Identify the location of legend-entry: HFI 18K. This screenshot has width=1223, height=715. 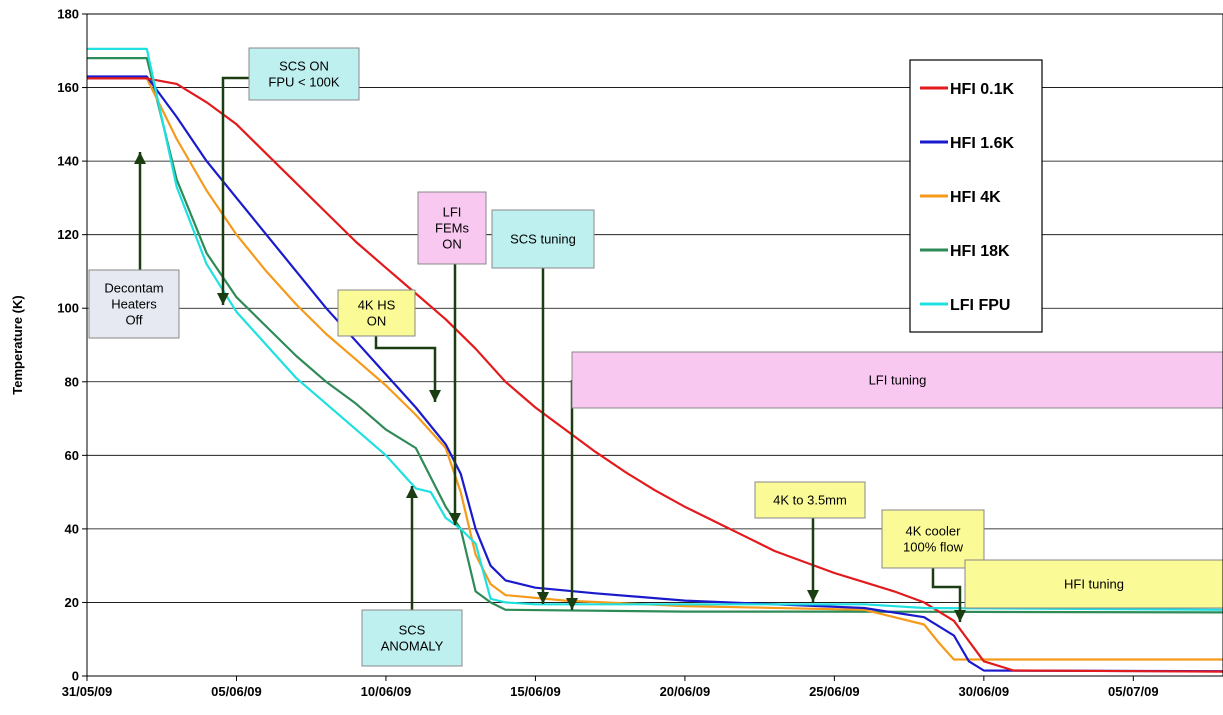
(965, 251).